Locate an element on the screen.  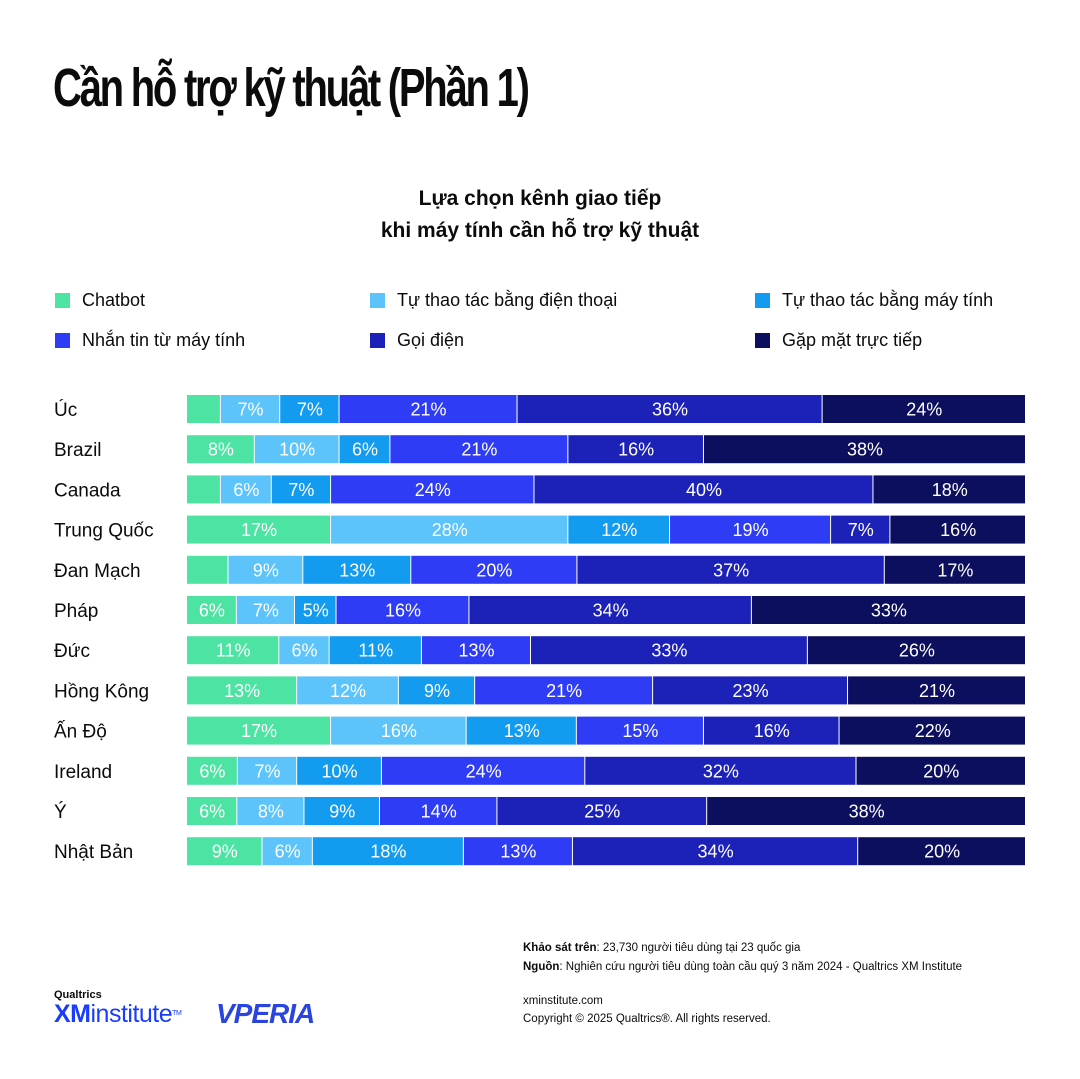
category-label: Canada is located at coordinates (87, 490).